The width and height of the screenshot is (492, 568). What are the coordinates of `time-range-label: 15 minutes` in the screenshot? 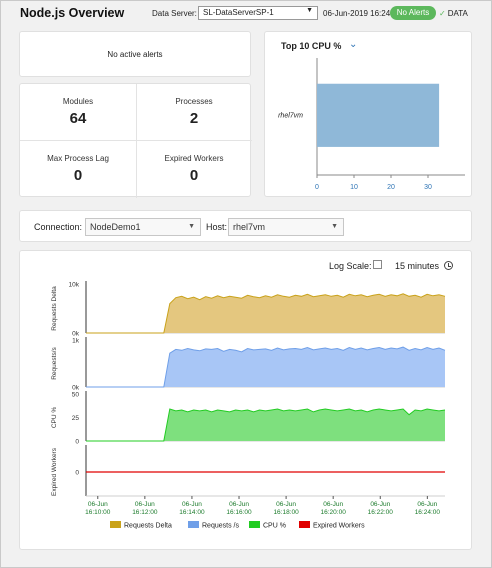 It's located at (417, 266).